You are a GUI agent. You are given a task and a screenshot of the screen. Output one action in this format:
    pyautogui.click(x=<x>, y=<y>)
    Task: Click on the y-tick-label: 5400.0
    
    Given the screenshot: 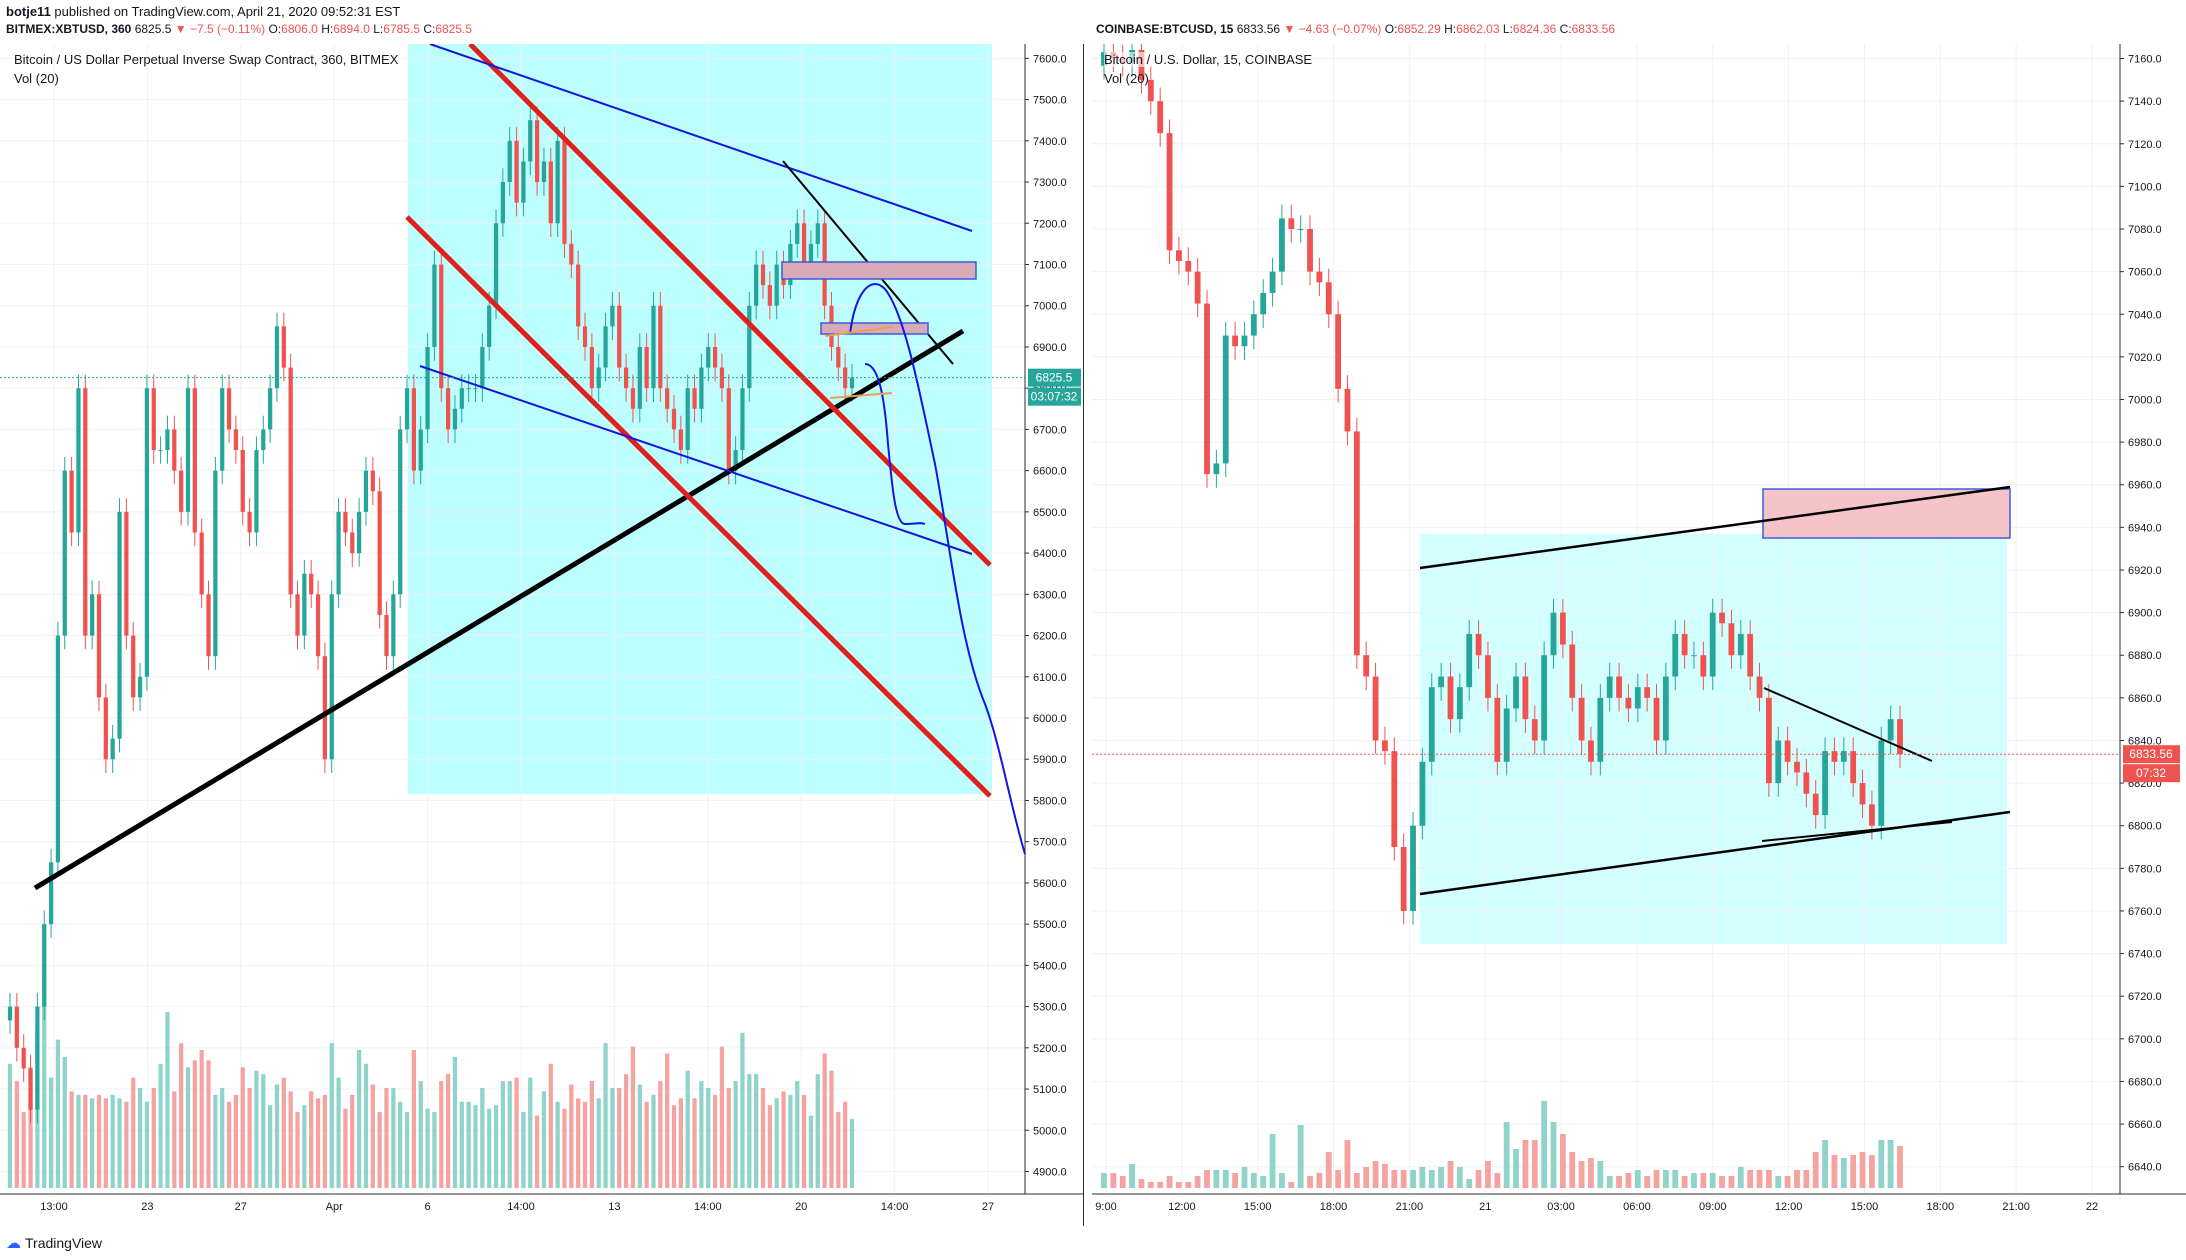 What is the action you would take?
    pyautogui.click(x=1050, y=966)
    